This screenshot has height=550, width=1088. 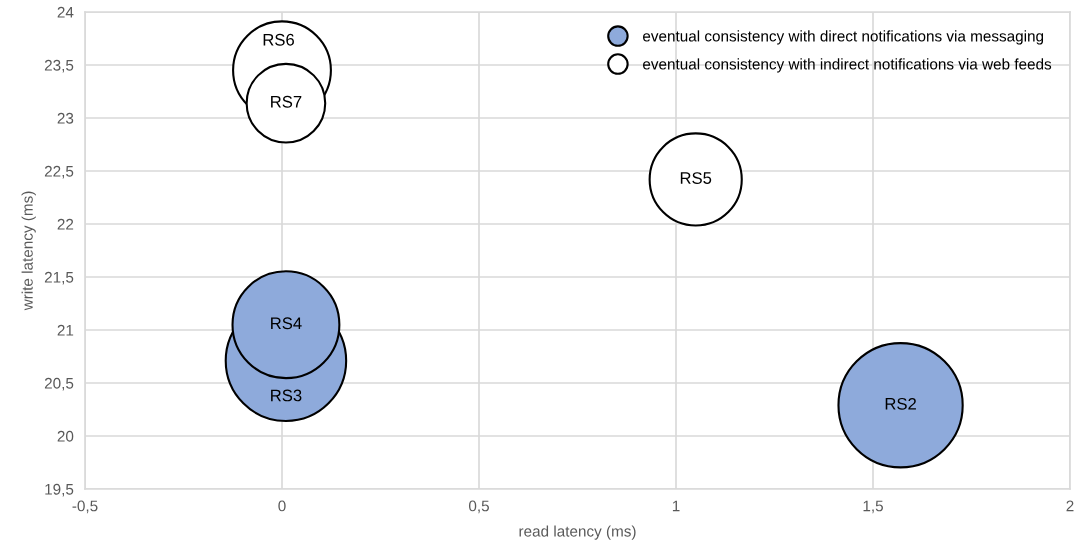 What do you see at coordinates (696, 178) in the screenshot?
I see `data-label: RS5` at bounding box center [696, 178].